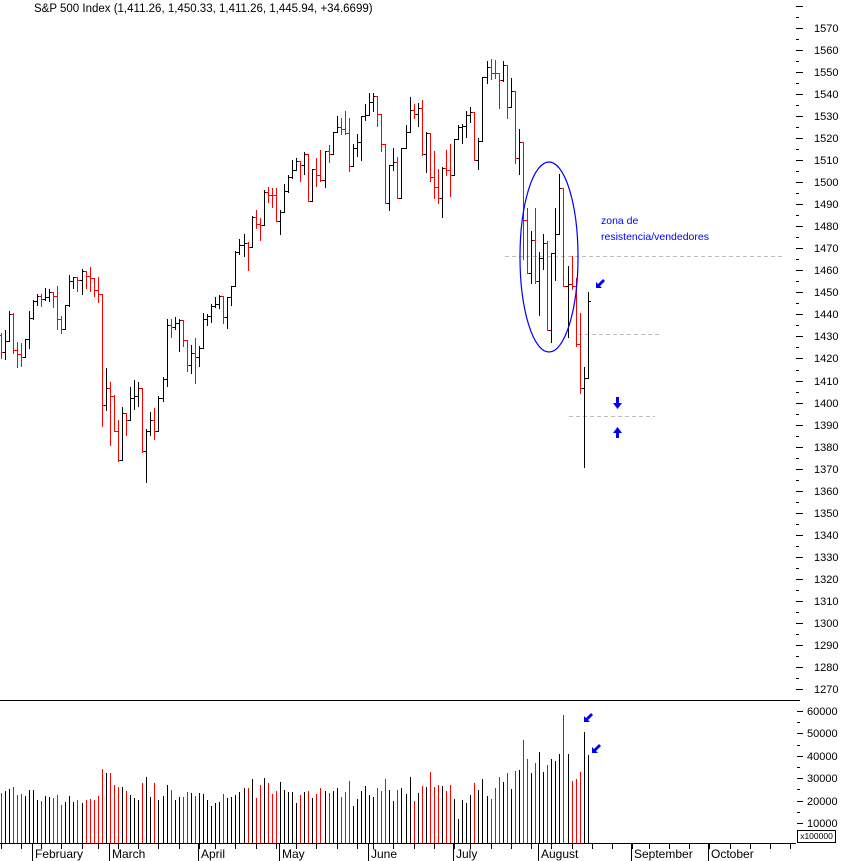 The width and height of the screenshot is (843, 861). Describe the element at coordinates (293, 854) in the screenshot. I see `month-label: May` at that location.